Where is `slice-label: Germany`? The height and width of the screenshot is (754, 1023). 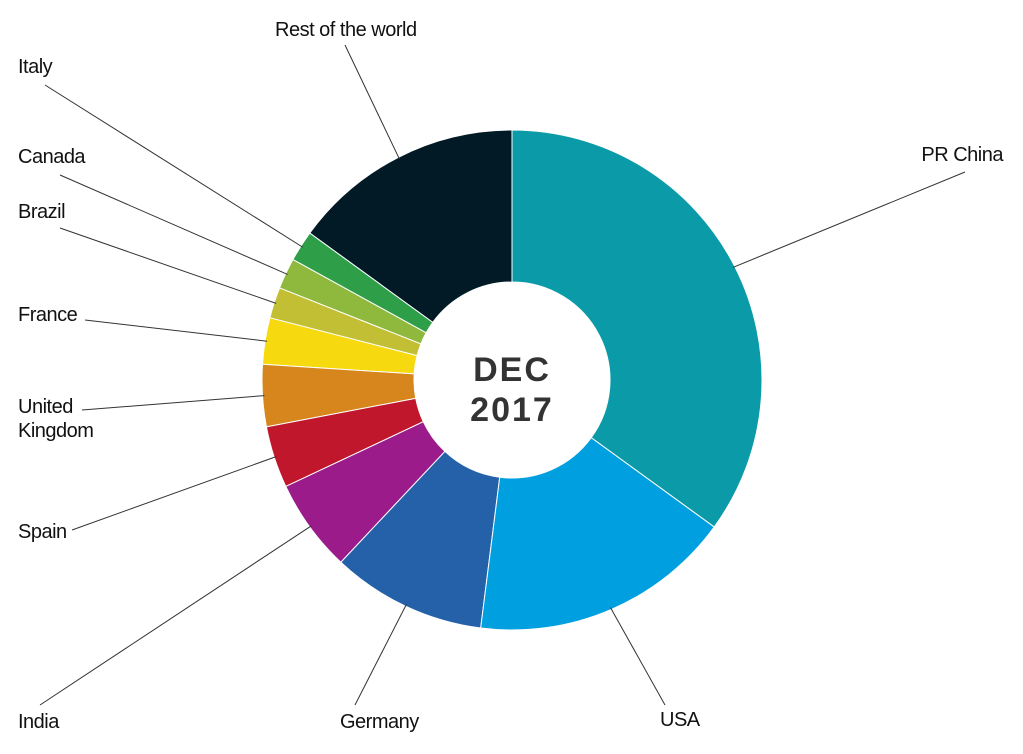 slice-label: Germany is located at coordinates (379, 722).